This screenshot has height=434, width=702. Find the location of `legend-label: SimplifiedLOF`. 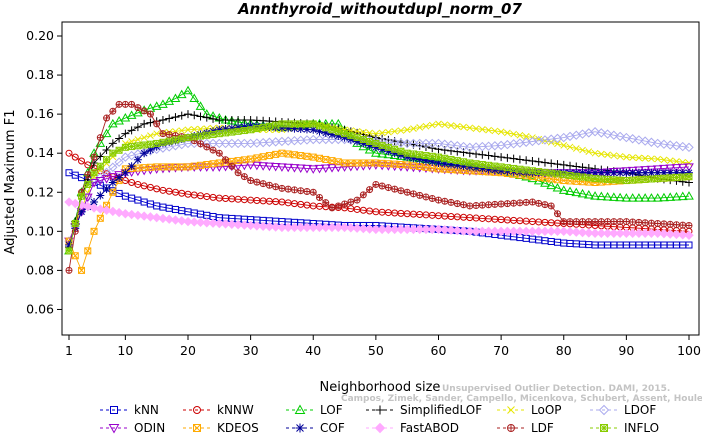

legend-label: SimplifiedLOF is located at coordinates (441, 410).